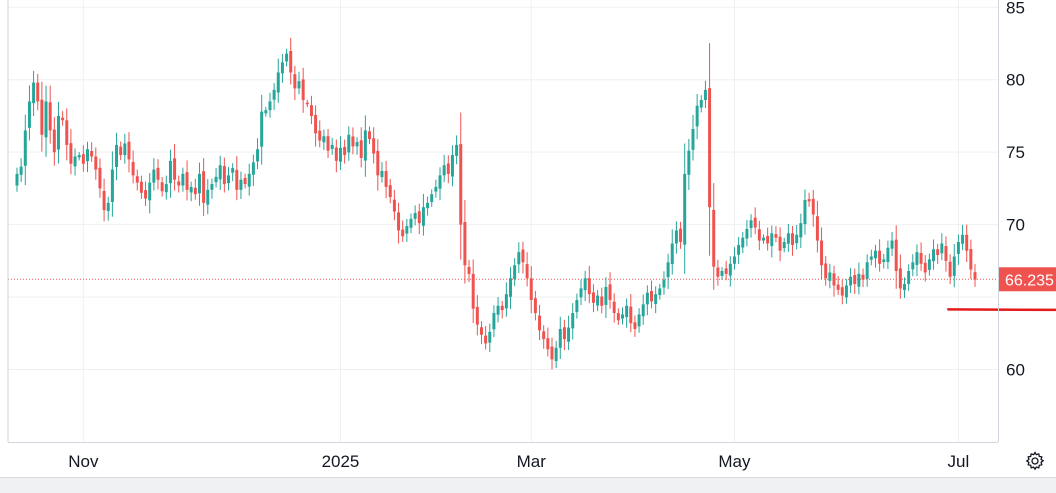 The height and width of the screenshot is (493, 1056). What do you see at coordinates (959, 461) in the screenshot?
I see `x-tick-label: Jul` at bounding box center [959, 461].